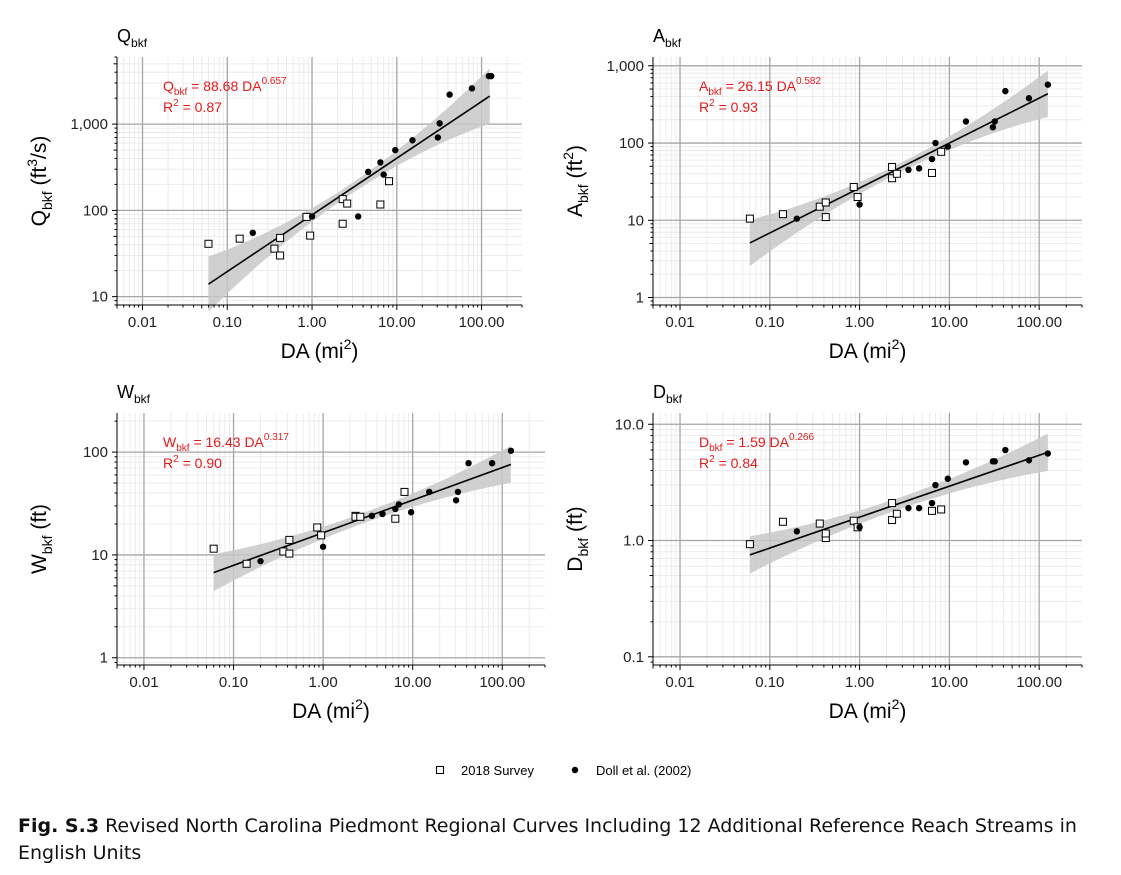 This screenshot has width=1121, height=875. What do you see at coordinates (668, 394) in the screenshot?
I see `panel-title: Dbkf` at bounding box center [668, 394].